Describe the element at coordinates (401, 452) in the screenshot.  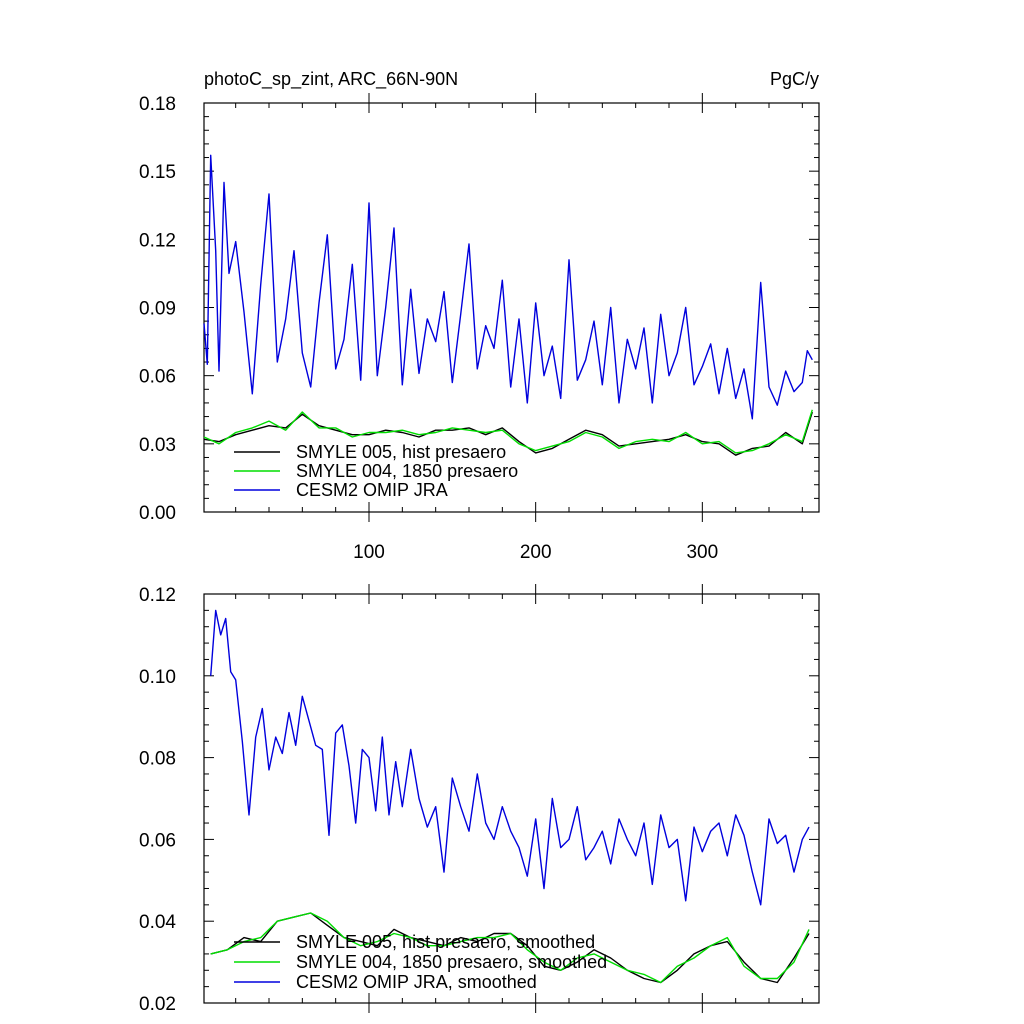
I see `top-legend-label-0: SMYLE 005, hist presaero` at that location.